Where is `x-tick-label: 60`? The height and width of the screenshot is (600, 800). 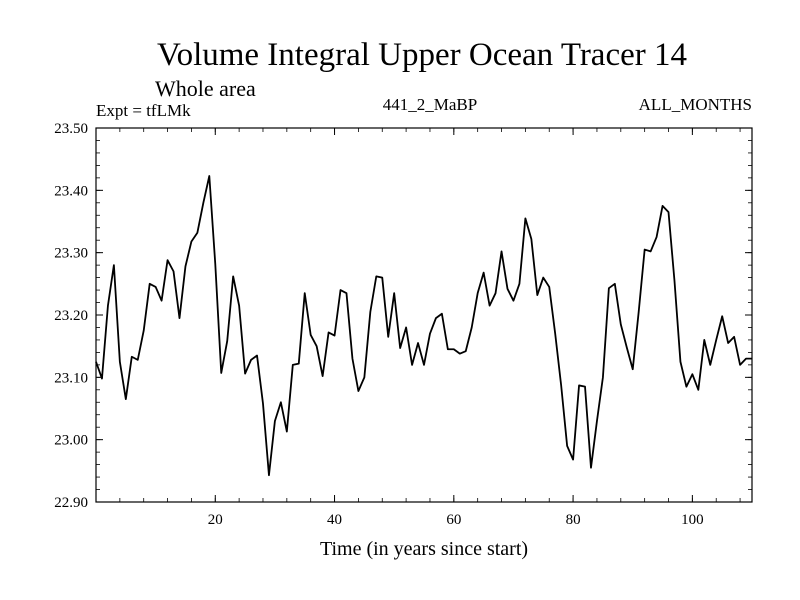
x-tick-label: 60 is located at coordinates (453, 520).